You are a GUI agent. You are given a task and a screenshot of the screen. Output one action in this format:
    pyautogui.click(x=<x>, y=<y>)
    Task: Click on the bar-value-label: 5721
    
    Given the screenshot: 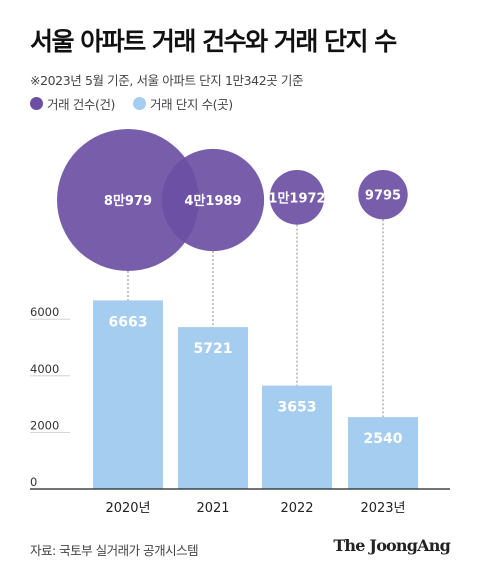 What is the action you would take?
    pyautogui.click(x=213, y=349)
    